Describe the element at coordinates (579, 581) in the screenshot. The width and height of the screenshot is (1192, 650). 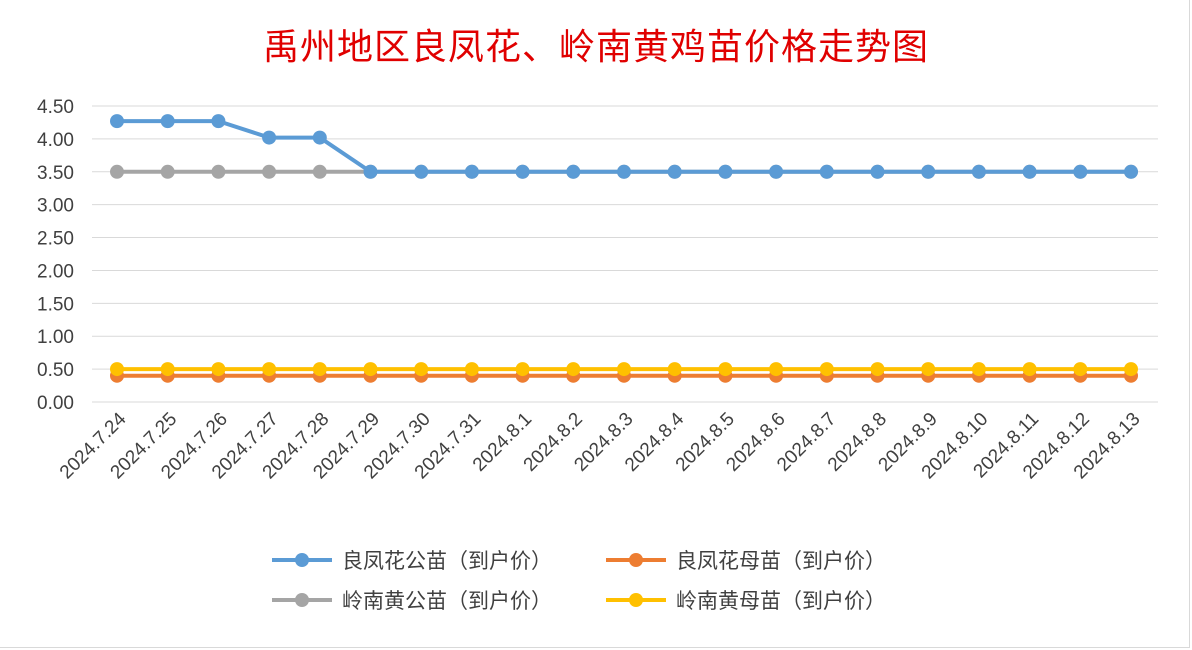
I see `legend: 良凤花公苗（到户价） 良凤花母苗（到户价） 岭南黄公苗（到户价） 岭南黄母苗（到户价）` at that location.